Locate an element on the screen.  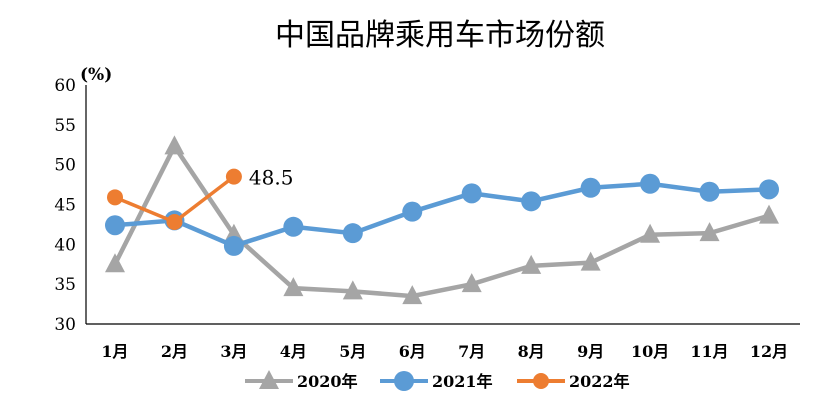
legend-label: 2020年 is located at coordinates (327, 381).